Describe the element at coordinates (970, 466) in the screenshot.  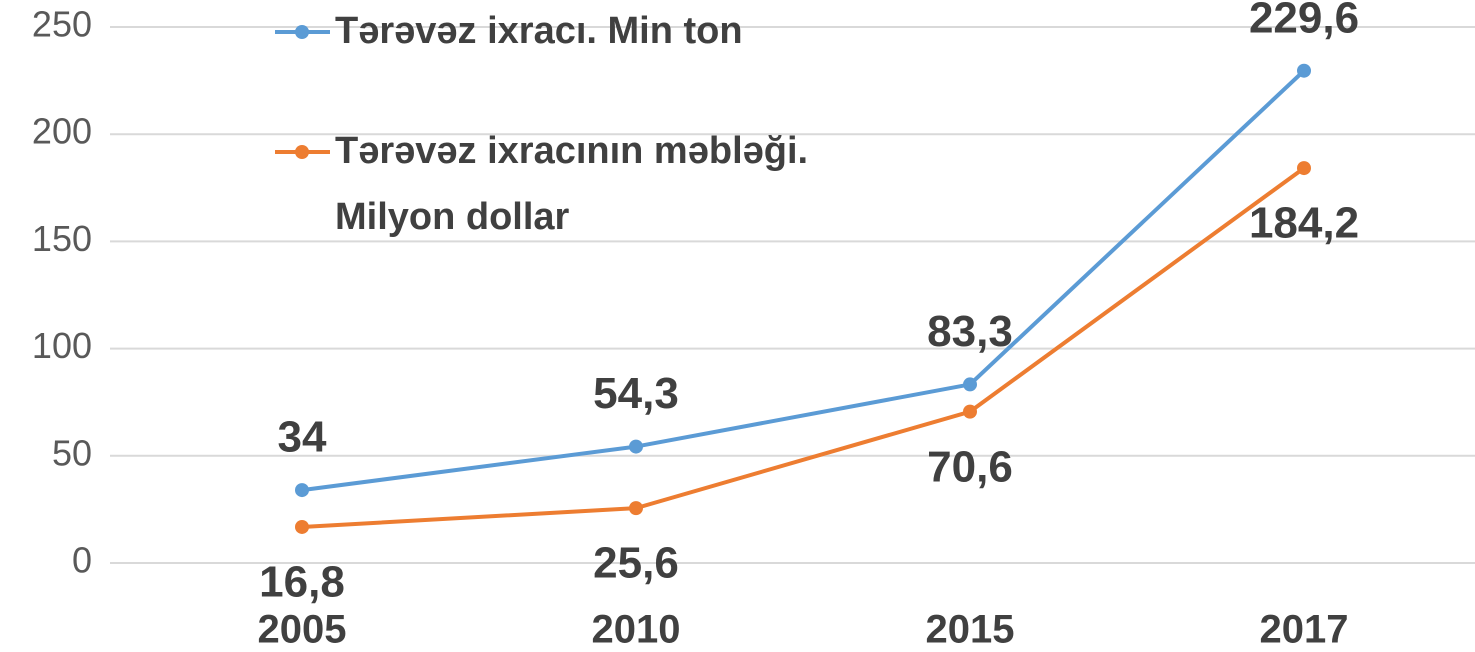
I see `data-label: 70,6` at that location.